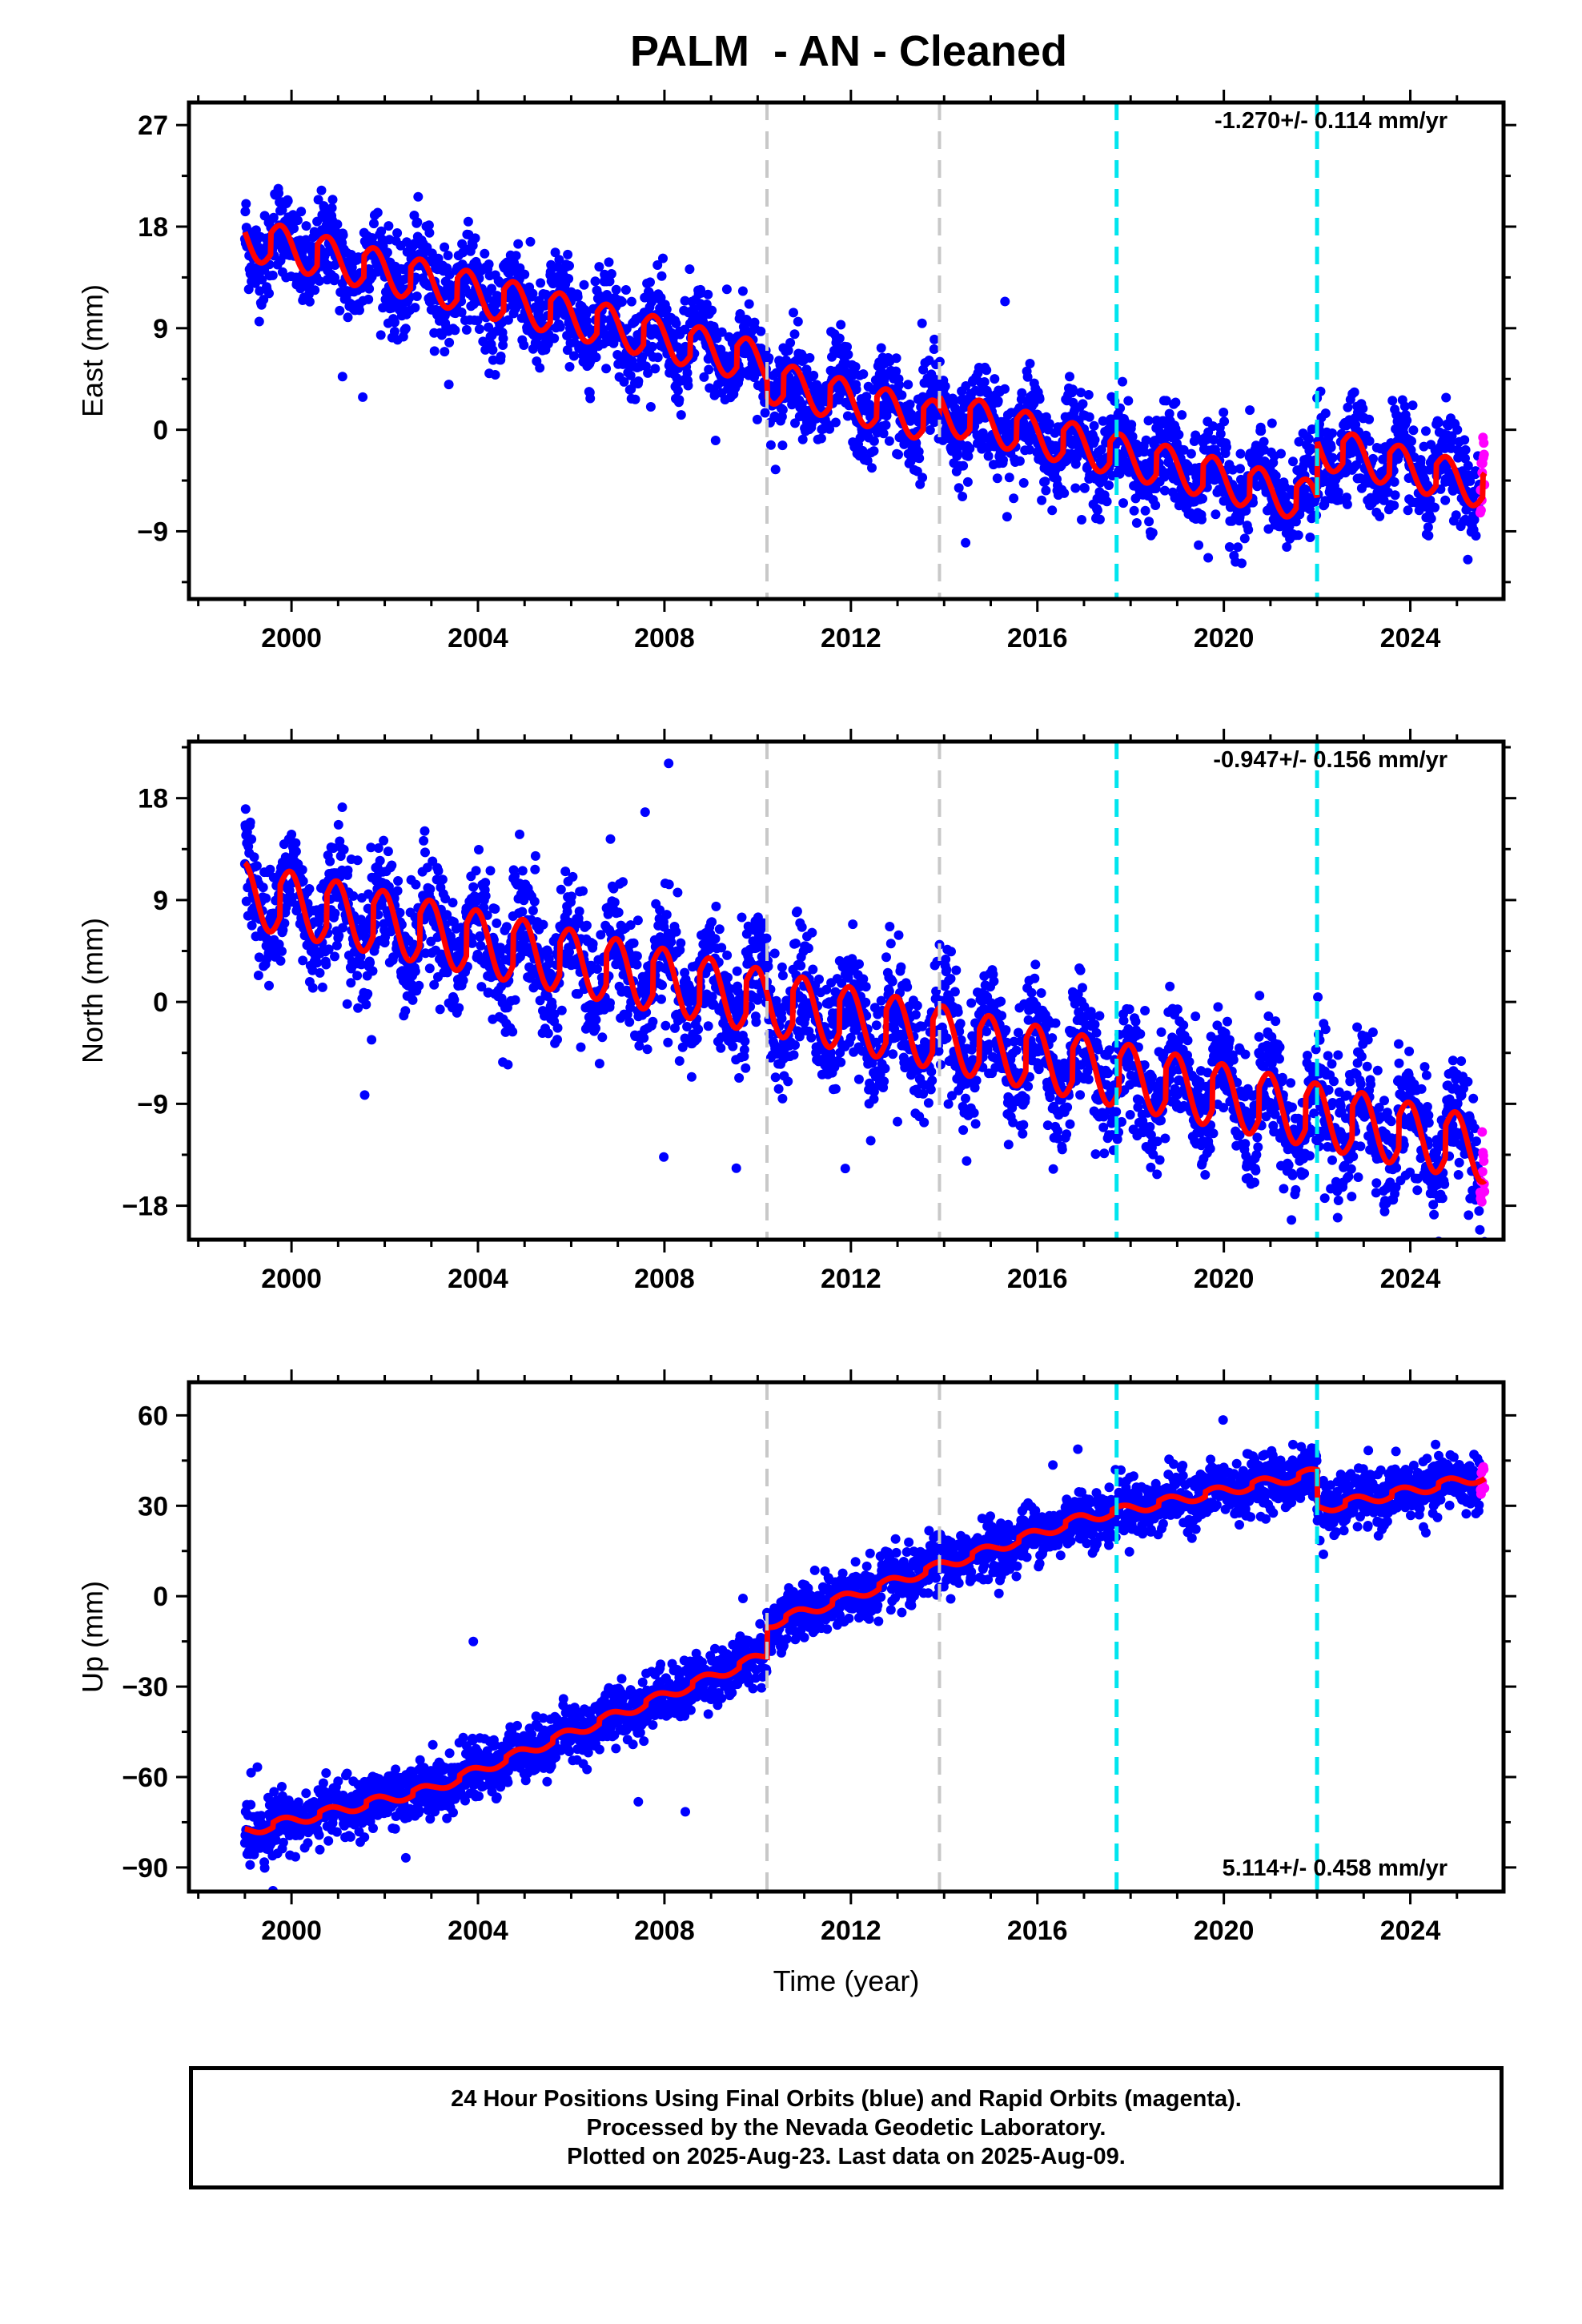 This screenshot has height=2324, width=1582. I want to click on x-tick-label: 2016, so click(1037, 638).